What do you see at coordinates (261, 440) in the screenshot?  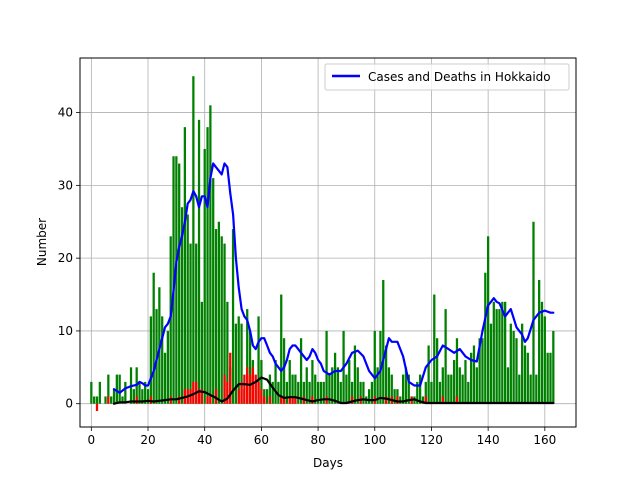 I see `x-tick-label: 60` at bounding box center [261, 440].